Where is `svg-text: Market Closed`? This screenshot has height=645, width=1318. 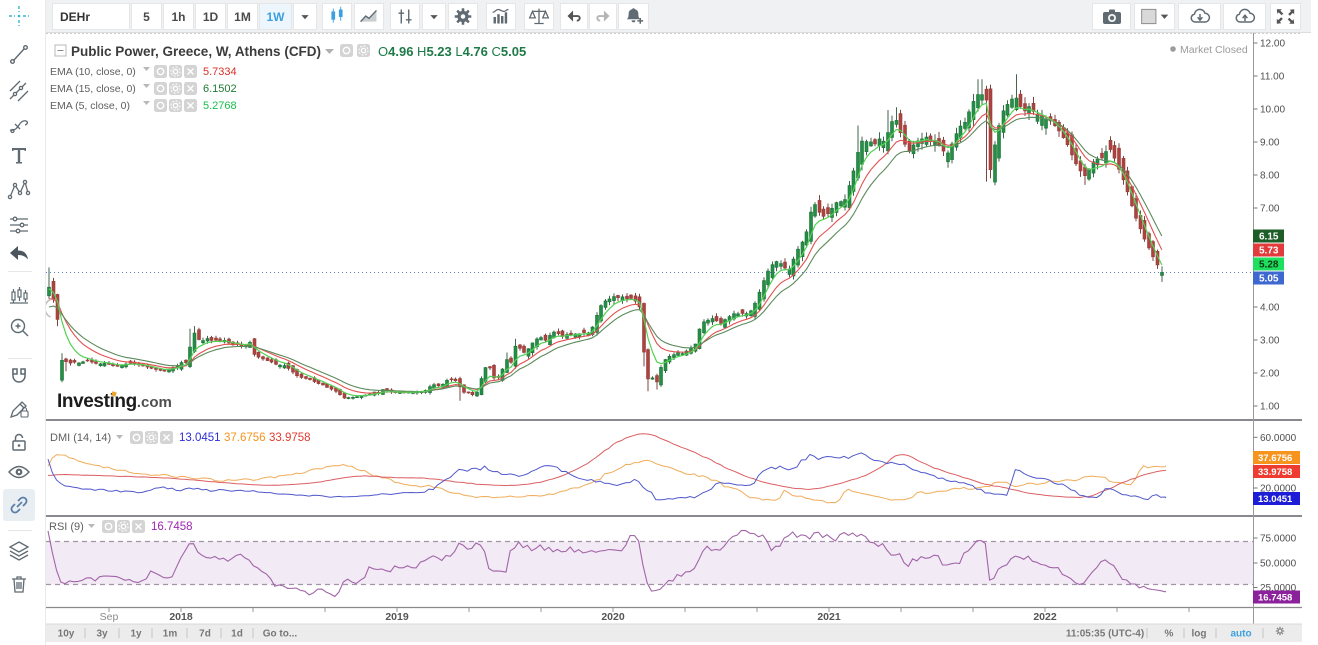 svg-text: Market Closed is located at coordinates (1214, 50).